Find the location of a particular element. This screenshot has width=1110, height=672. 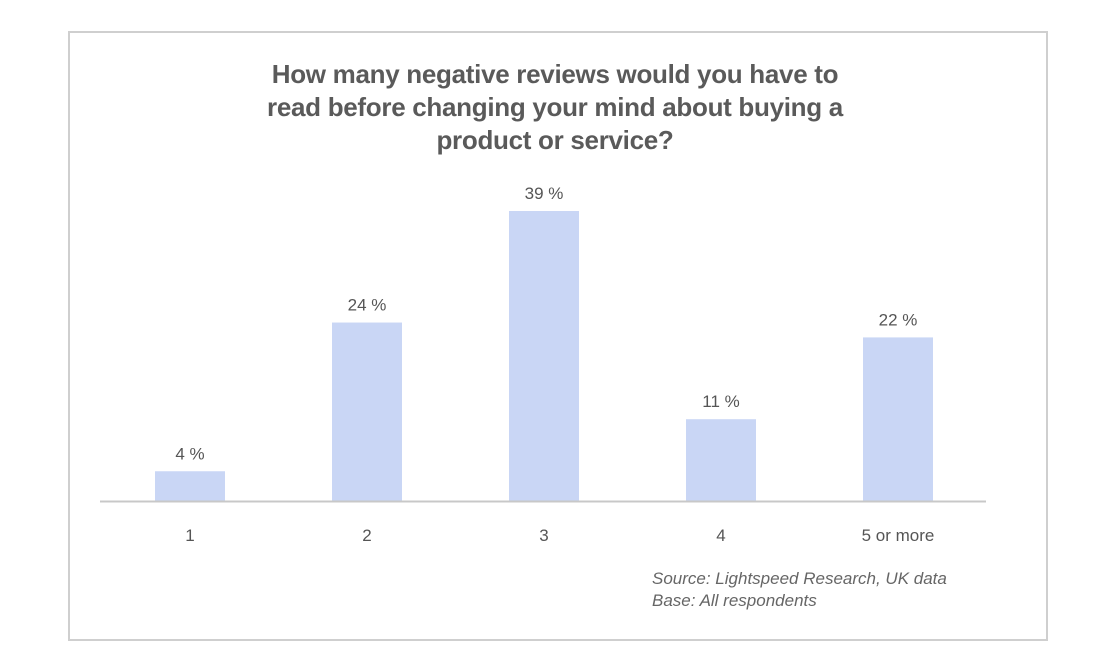

x-tick-label: 3 is located at coordinates (543, 535).